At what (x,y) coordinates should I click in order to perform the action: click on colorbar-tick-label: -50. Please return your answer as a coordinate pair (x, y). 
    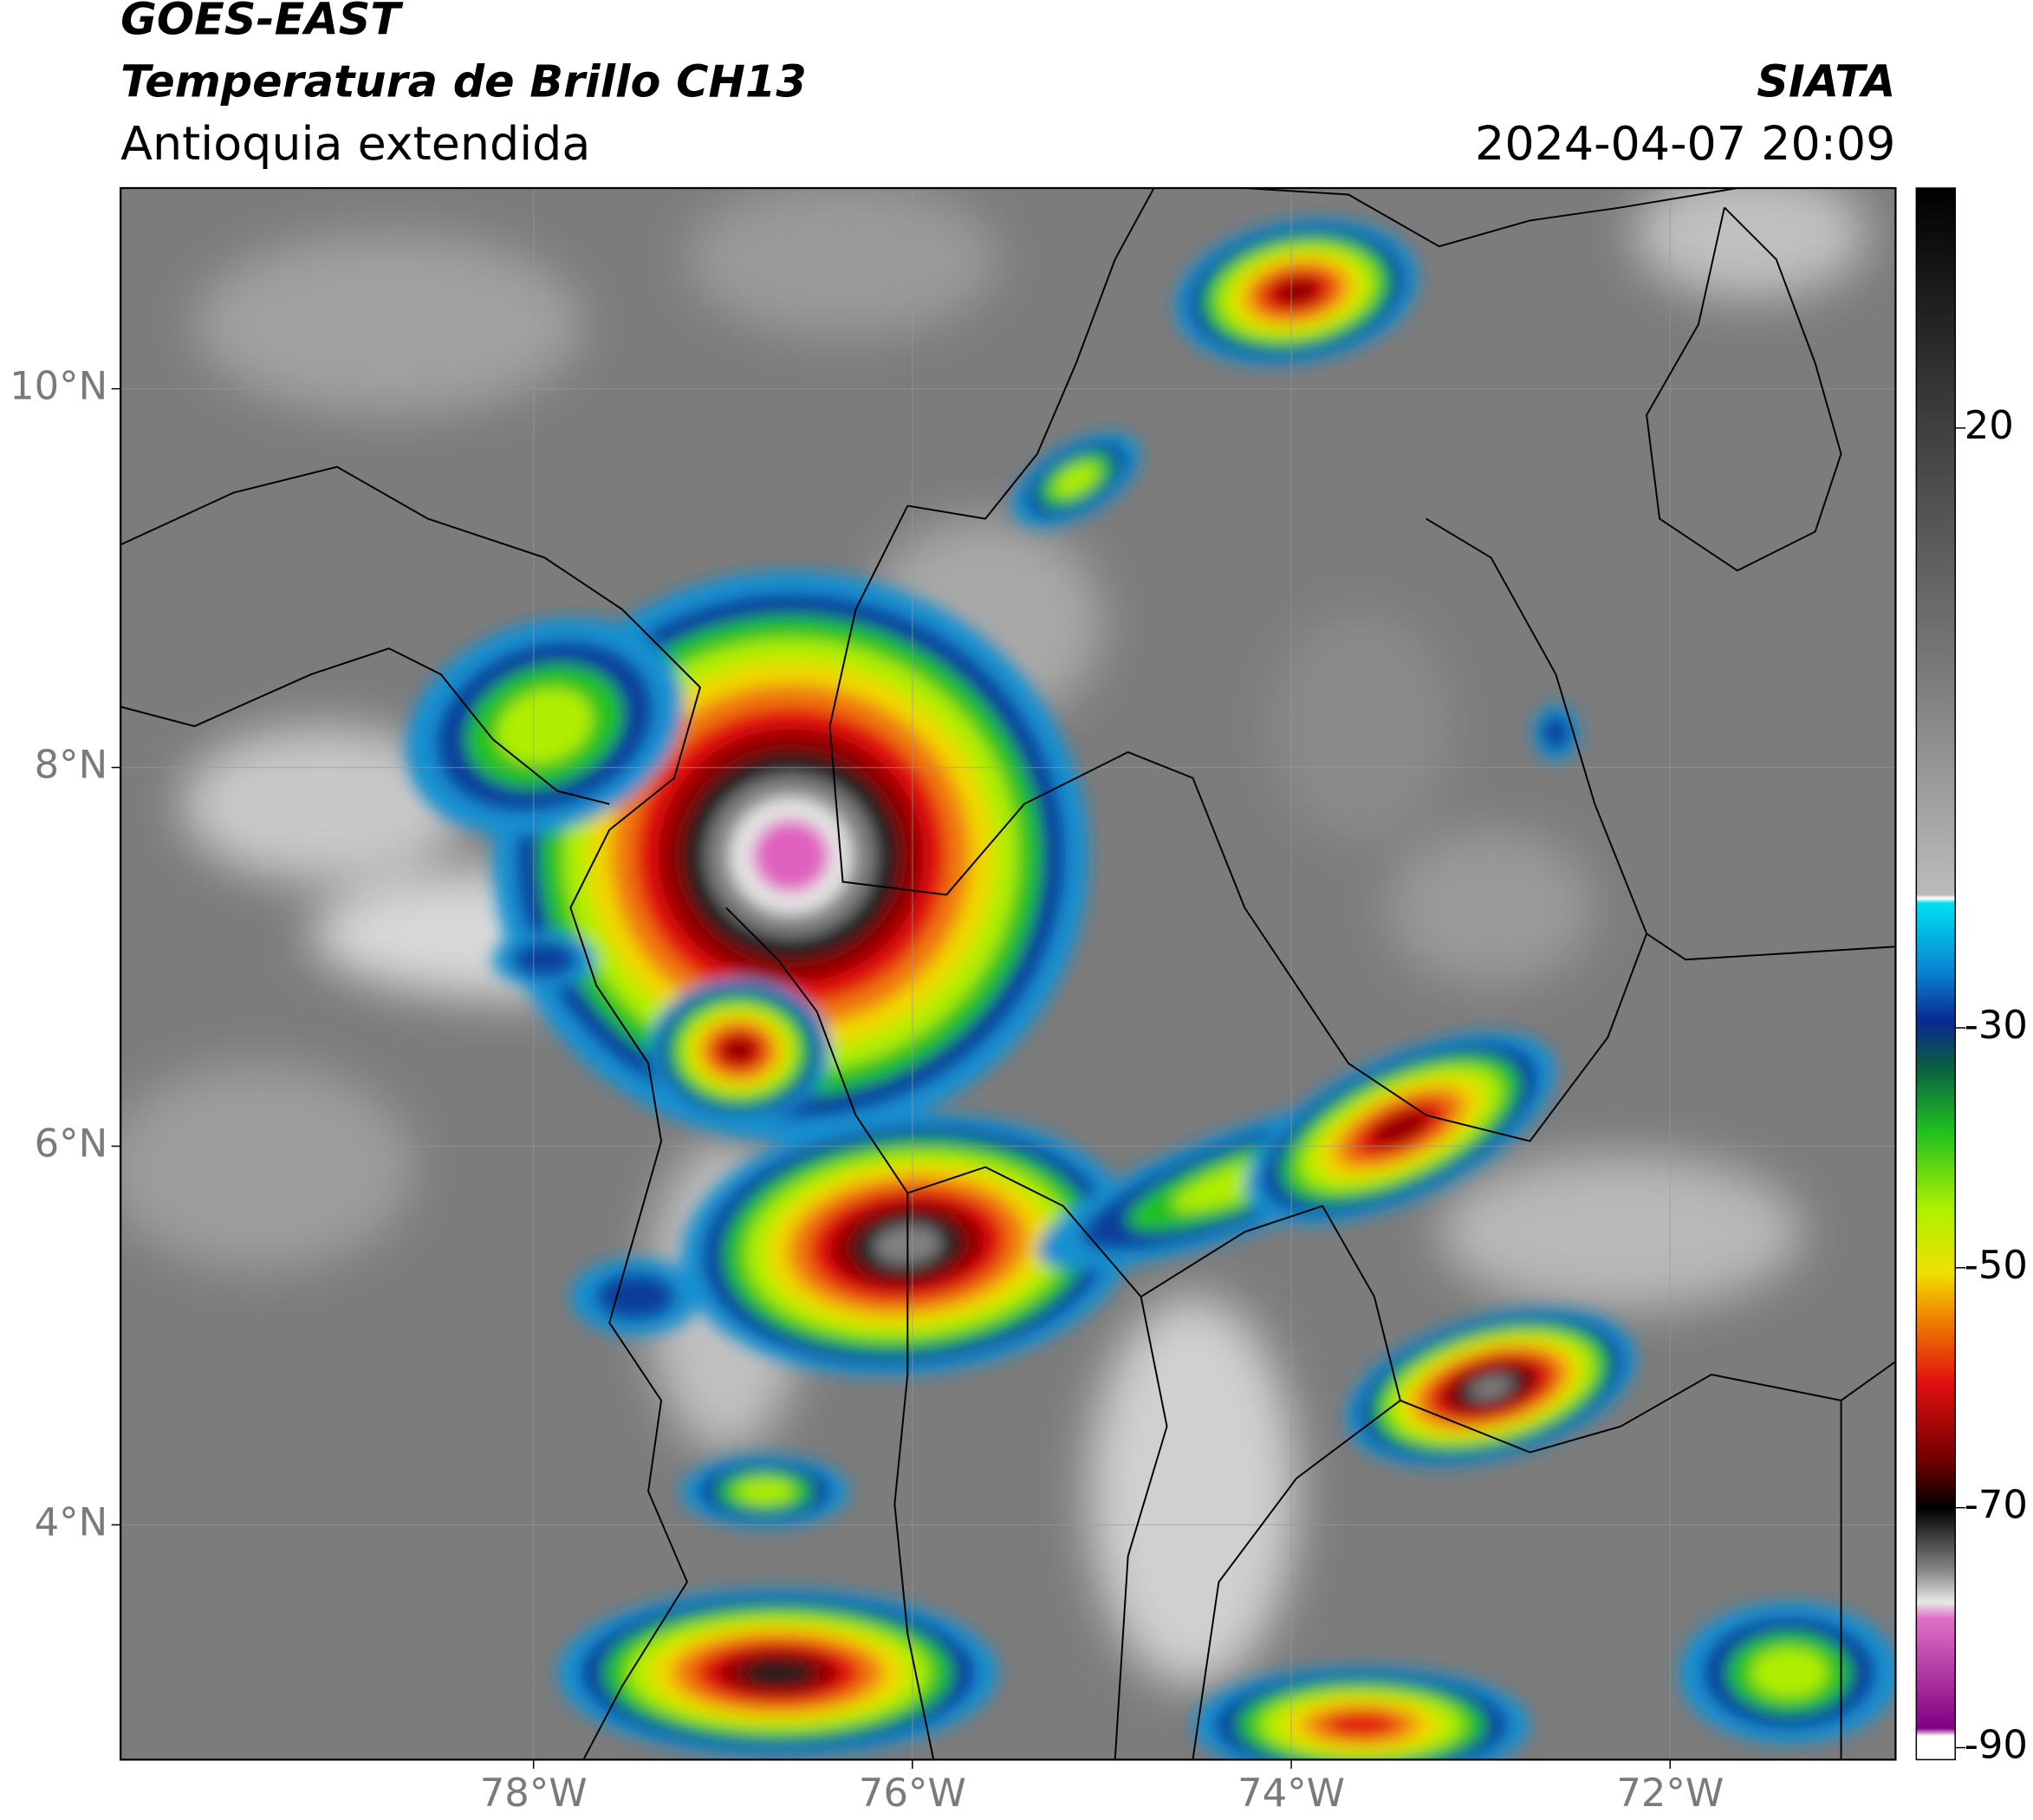
    Looking at the image, I should click on (1997, 1265).